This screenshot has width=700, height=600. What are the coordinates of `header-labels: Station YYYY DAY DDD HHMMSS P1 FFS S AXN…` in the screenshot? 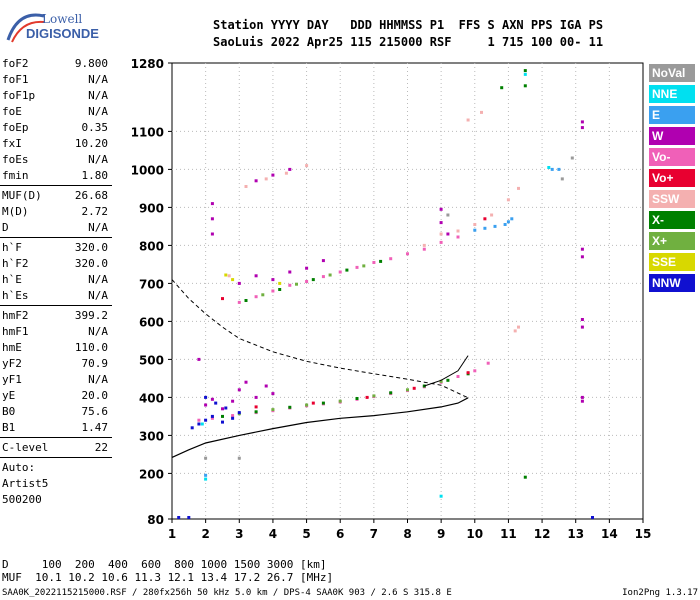 It's located at (408, 25).